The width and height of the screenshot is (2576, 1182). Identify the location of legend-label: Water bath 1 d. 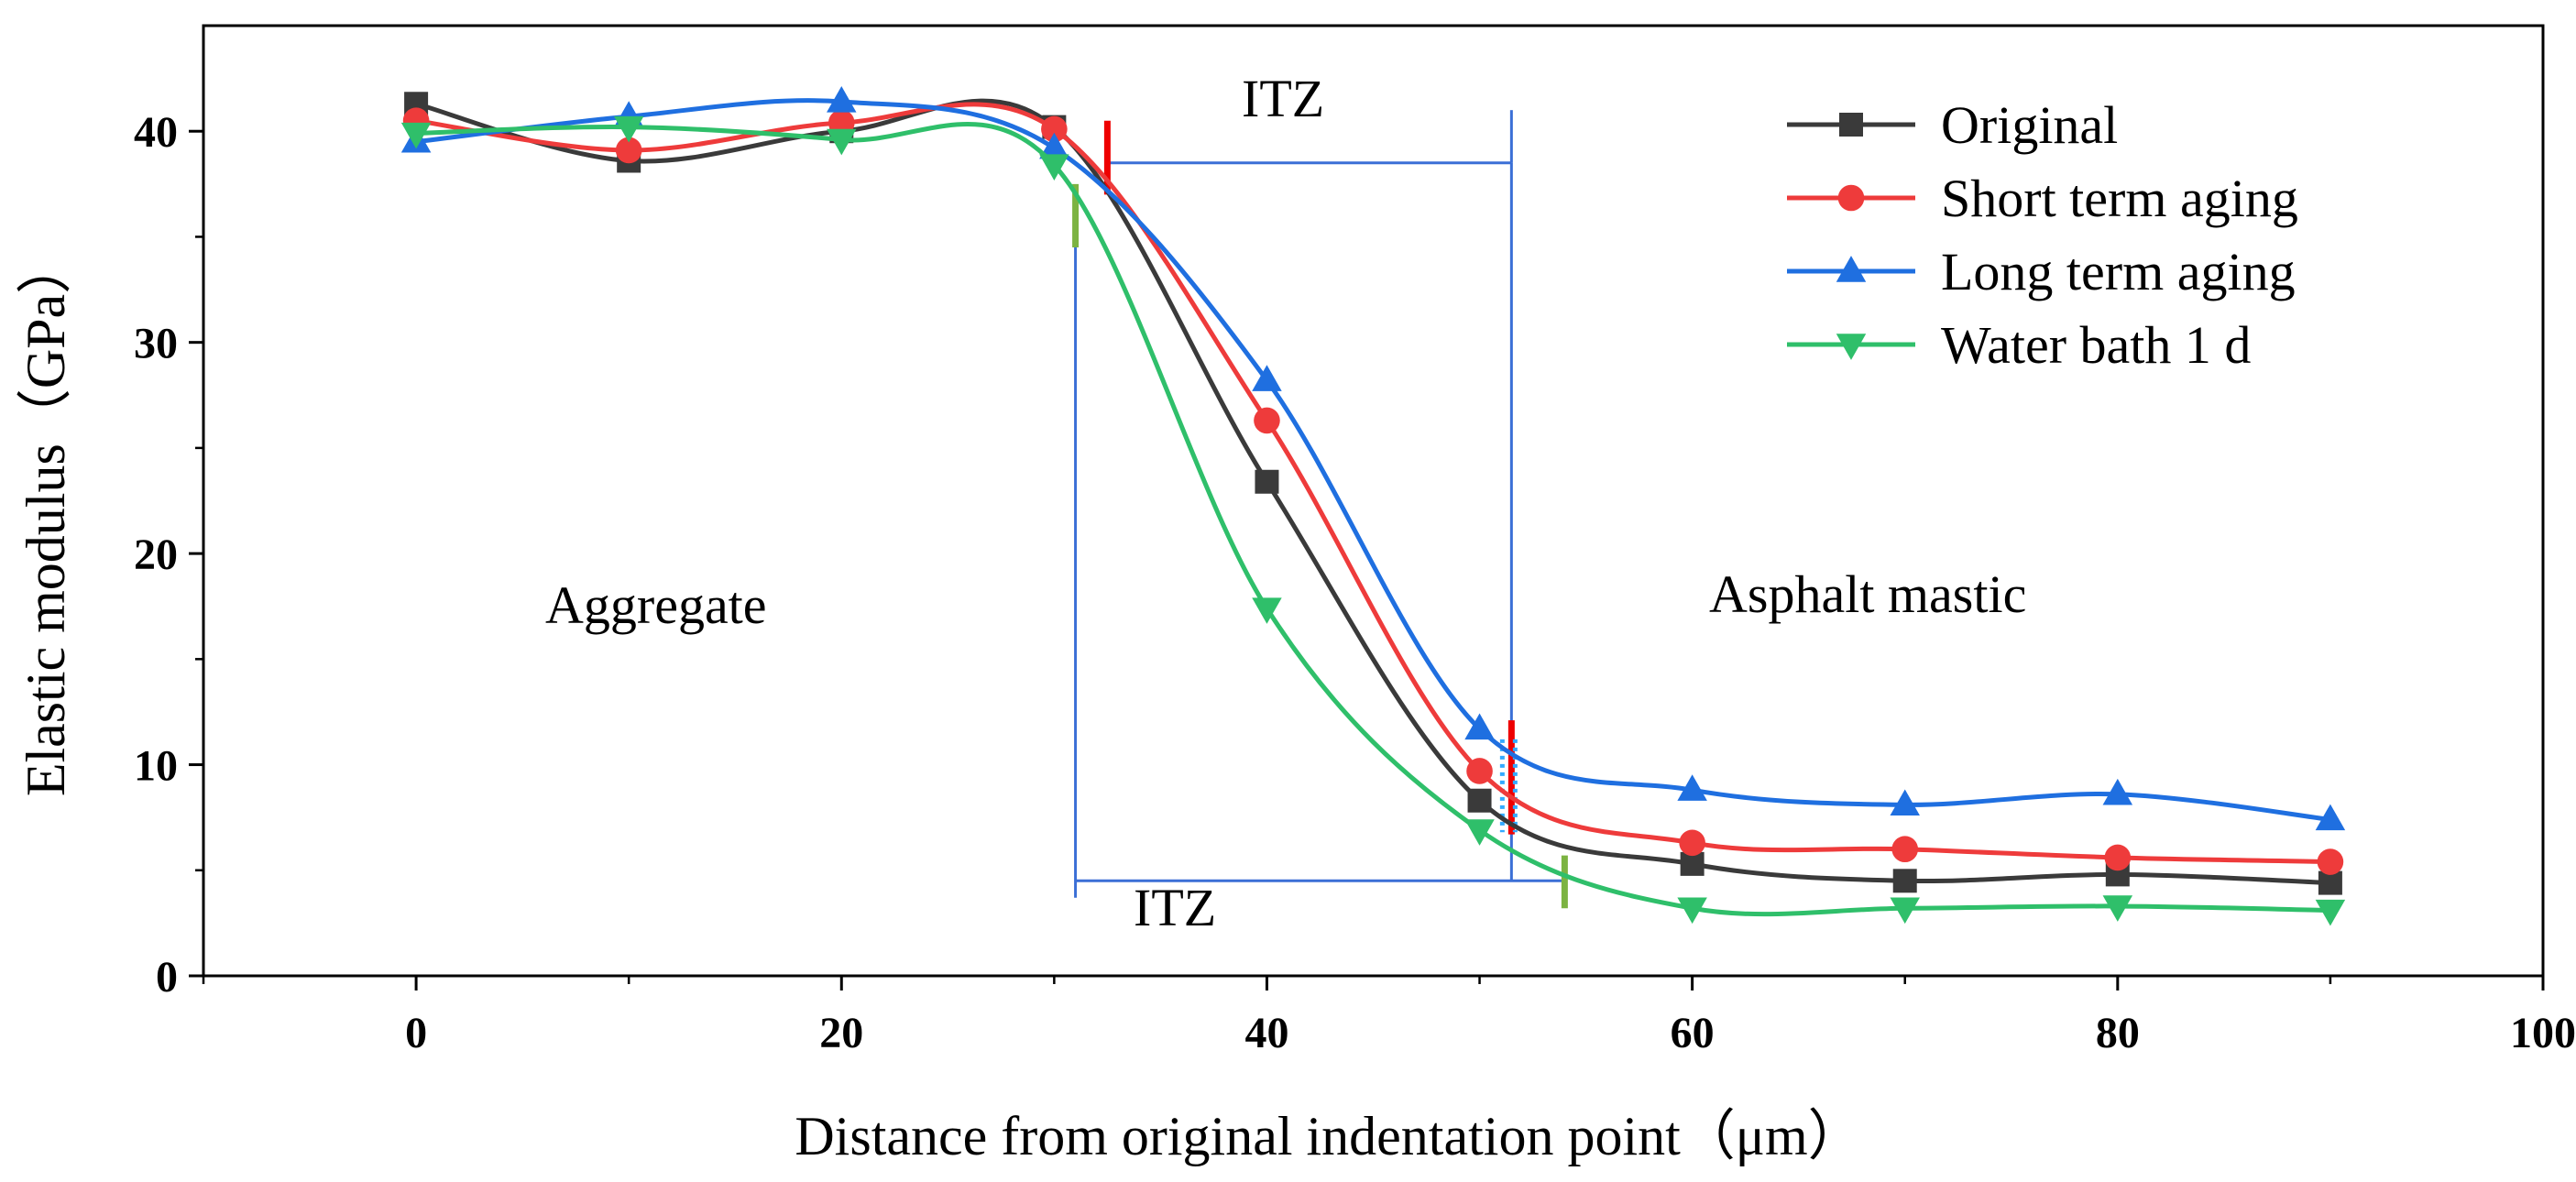
(2096, 345).